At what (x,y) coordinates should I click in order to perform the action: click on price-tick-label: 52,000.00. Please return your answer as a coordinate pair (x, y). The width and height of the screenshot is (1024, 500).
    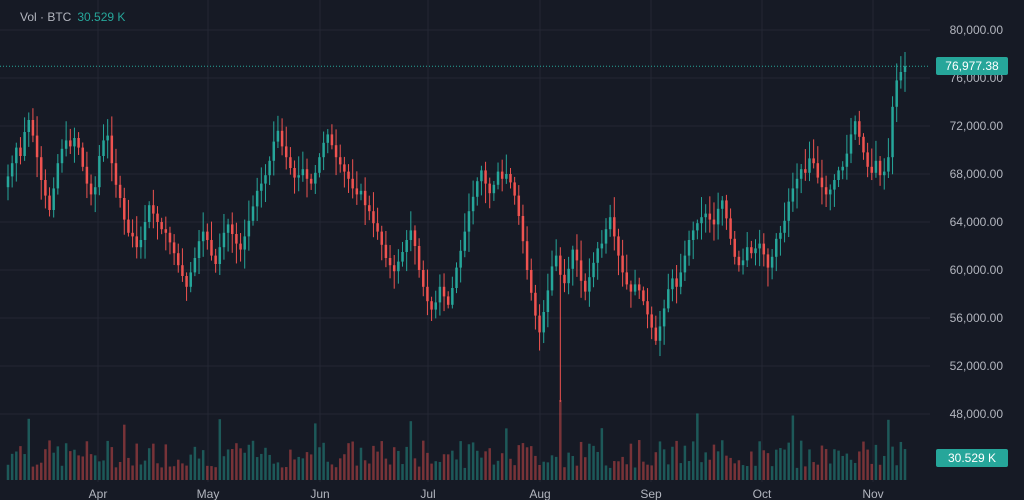
    Looking at the image, I should click on (977, 366).